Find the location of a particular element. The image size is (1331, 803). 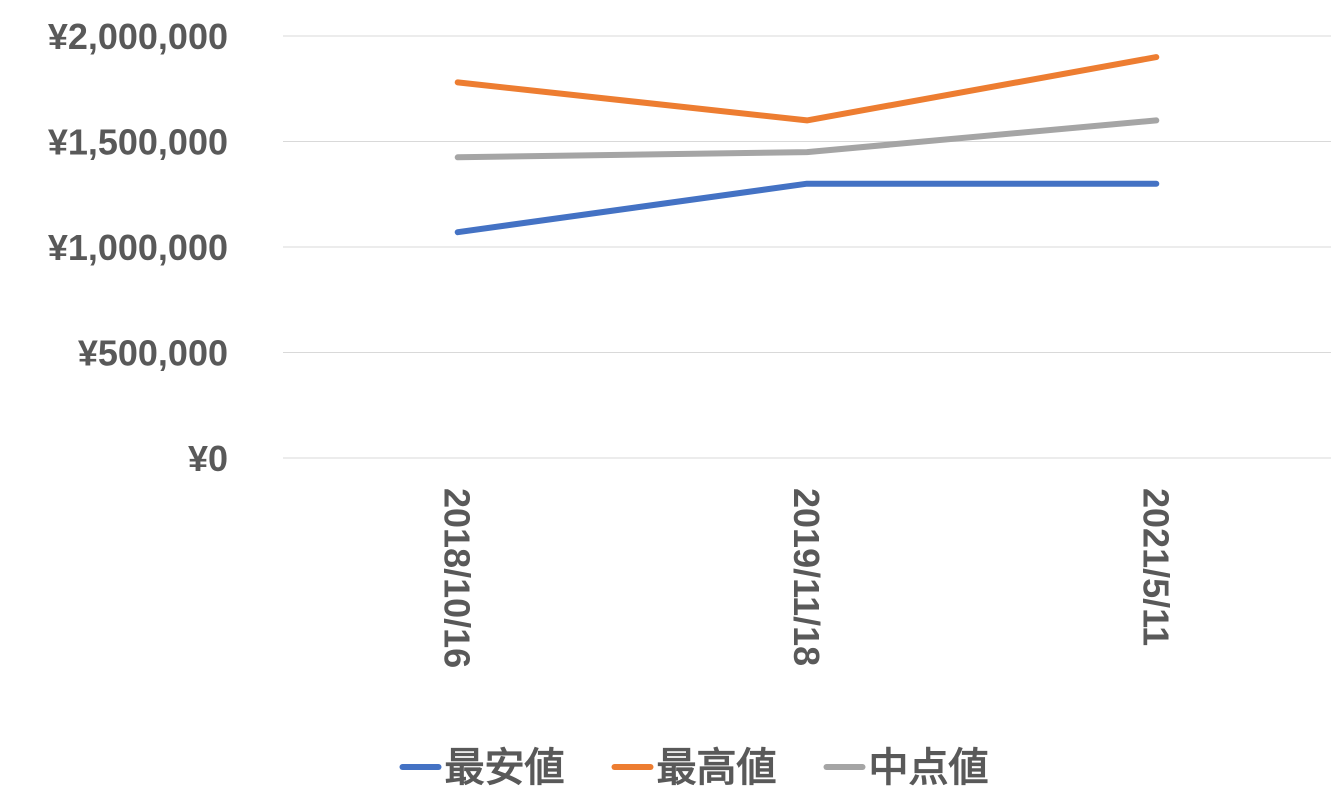

x-tick-label: 2019/11/18 is located at coordinates (806, 577).